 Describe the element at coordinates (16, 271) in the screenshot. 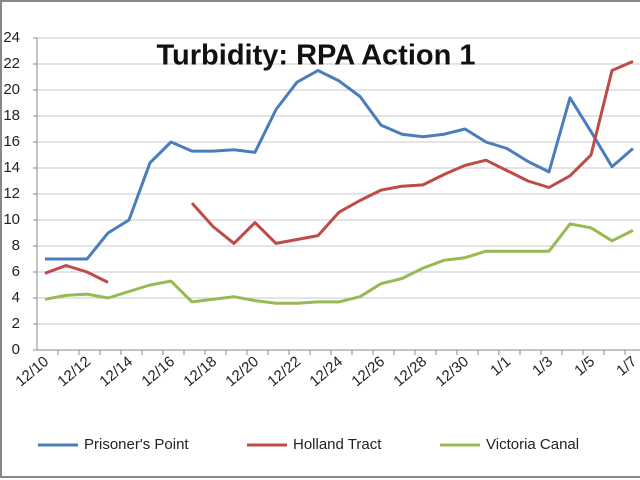

I see `y-tick-label: 6` at that location.